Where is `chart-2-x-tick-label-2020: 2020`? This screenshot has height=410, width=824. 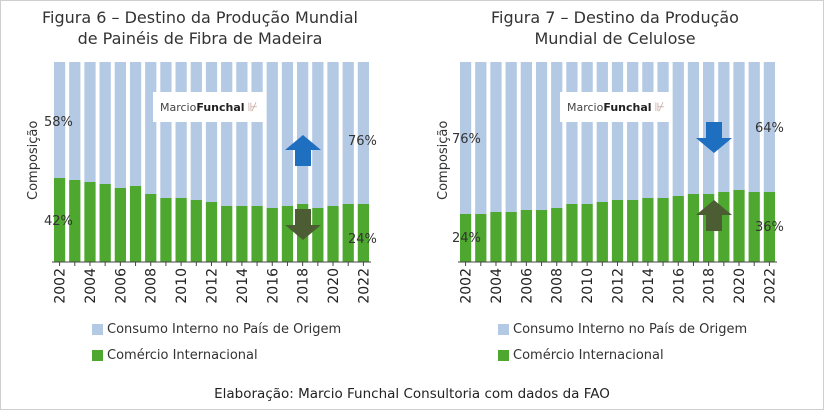
chart-2-x-tick-label-2020: 2020 is located at coordinates (740, 286).